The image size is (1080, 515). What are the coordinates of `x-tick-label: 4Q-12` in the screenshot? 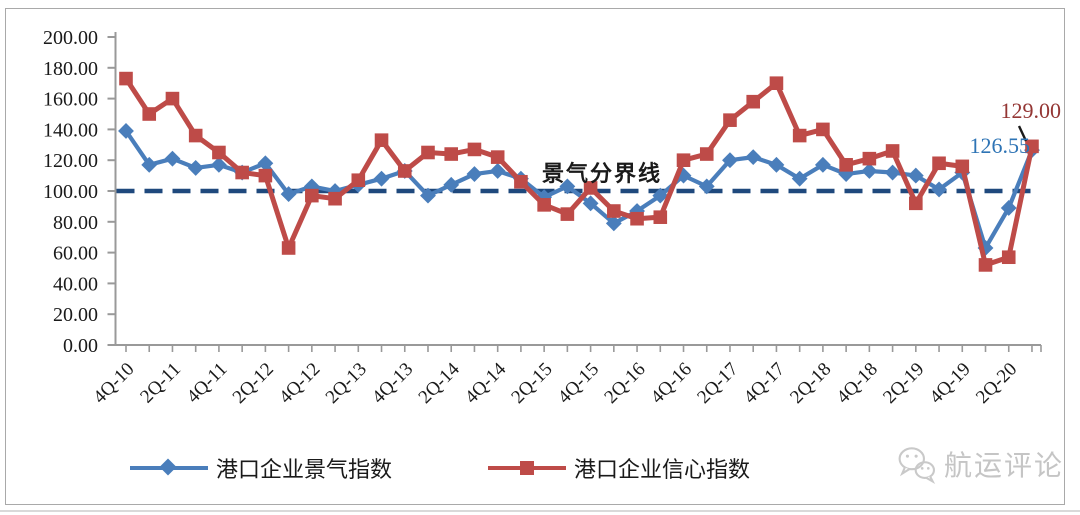 It's located at (299, 383).